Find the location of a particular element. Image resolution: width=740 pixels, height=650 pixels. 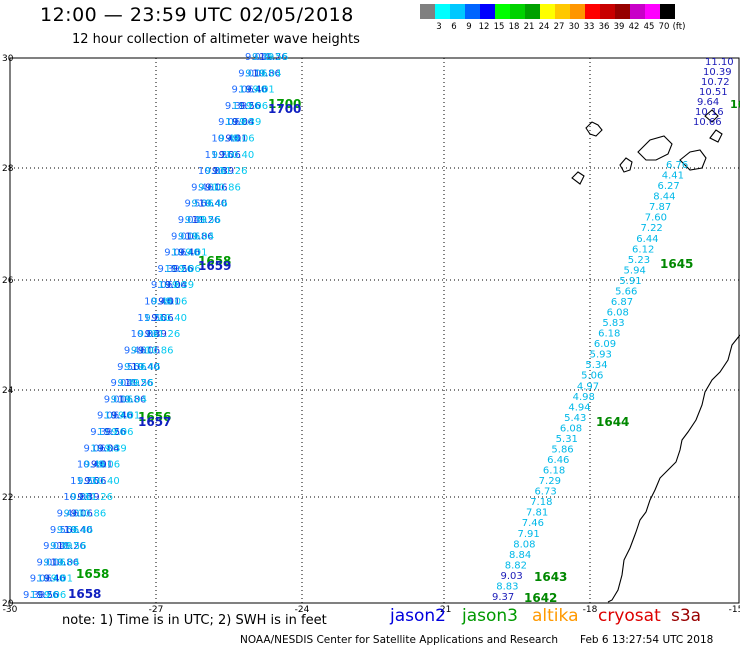

west-time-label: 1700 is located at coordinates (284, 104).